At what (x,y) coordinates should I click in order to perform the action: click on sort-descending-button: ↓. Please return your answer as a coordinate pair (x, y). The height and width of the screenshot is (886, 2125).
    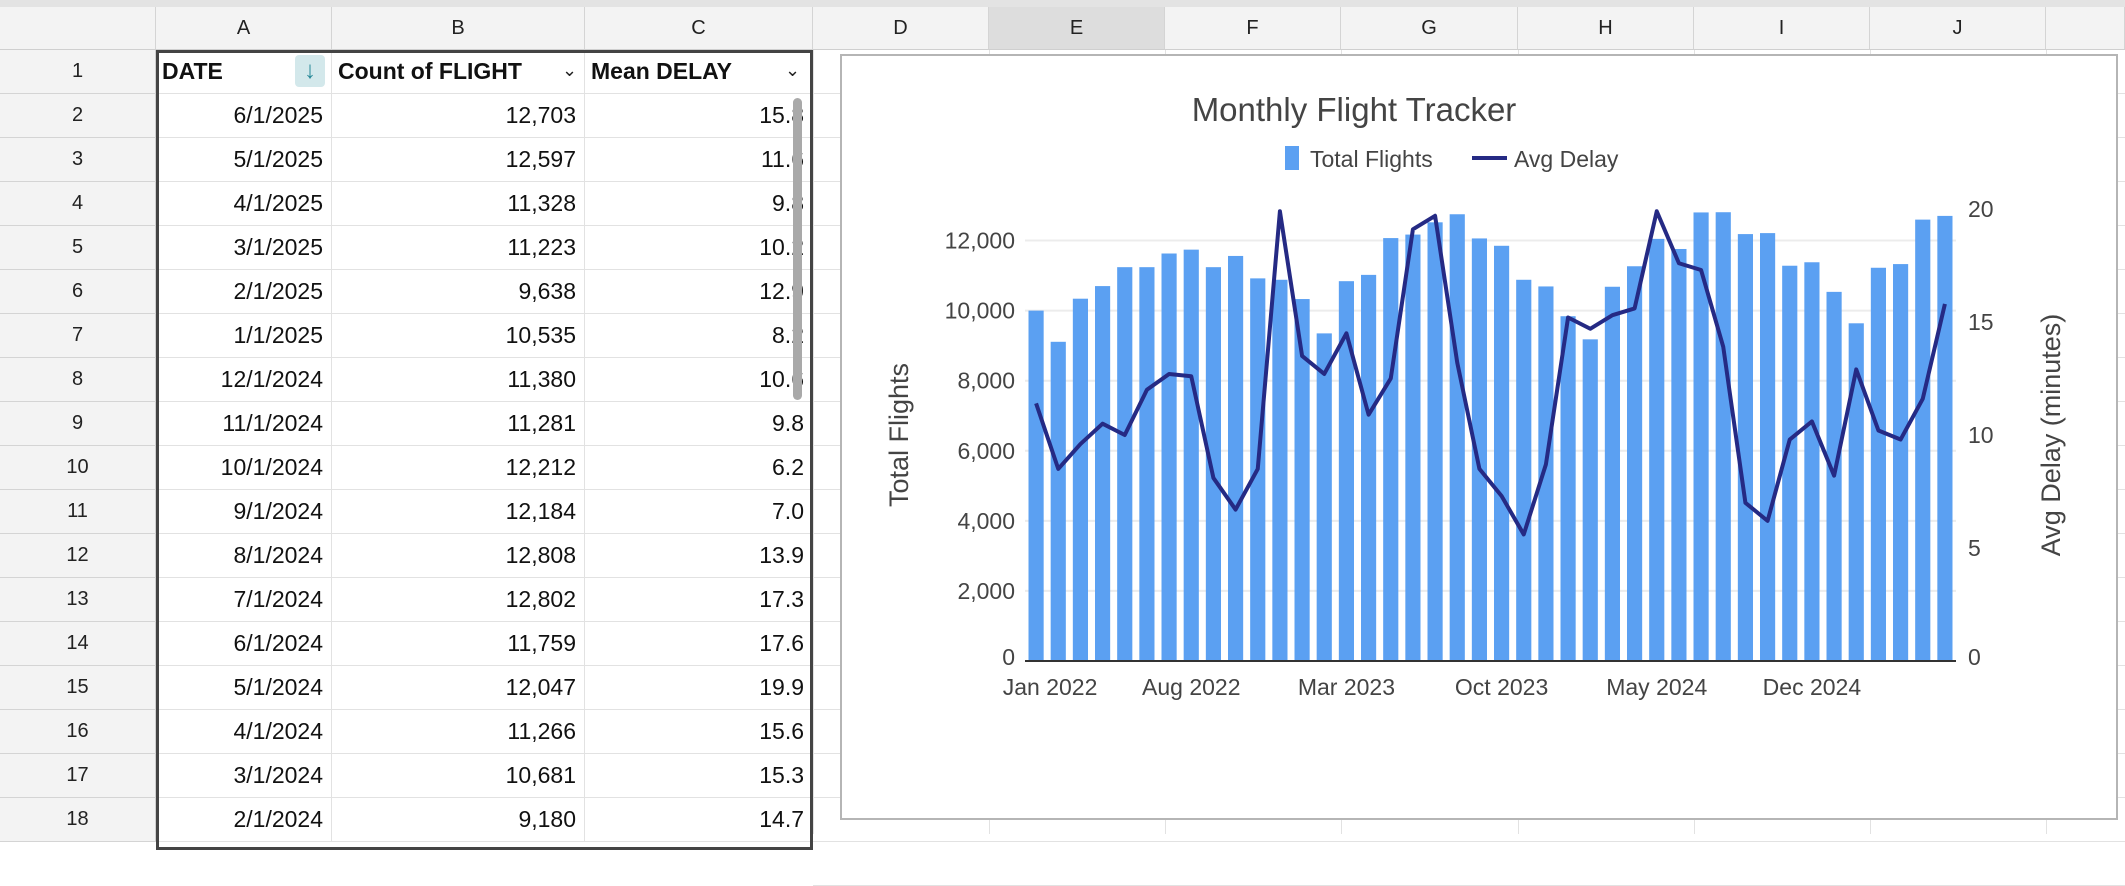
    Looking at the image, I should click on (310, 71).